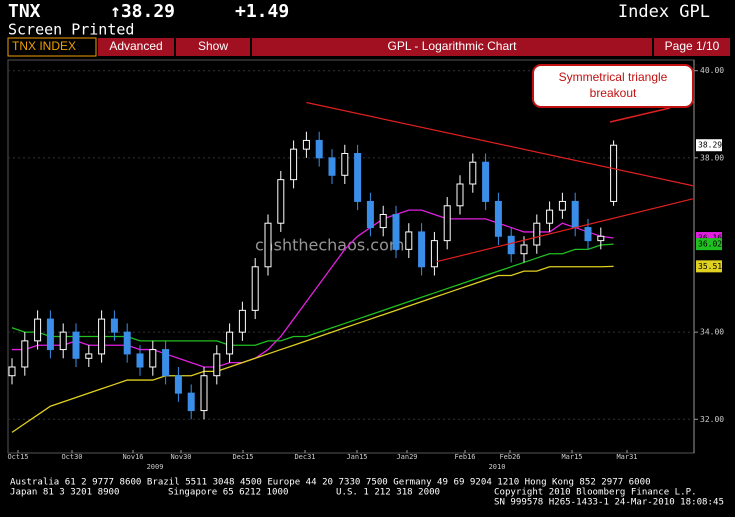 The width and height of the screenshot is (735, 517). What do you see at coordinates (71, 30) in the screenshot?
I see `status: Screen Printed` at bounding box center [71, 30].